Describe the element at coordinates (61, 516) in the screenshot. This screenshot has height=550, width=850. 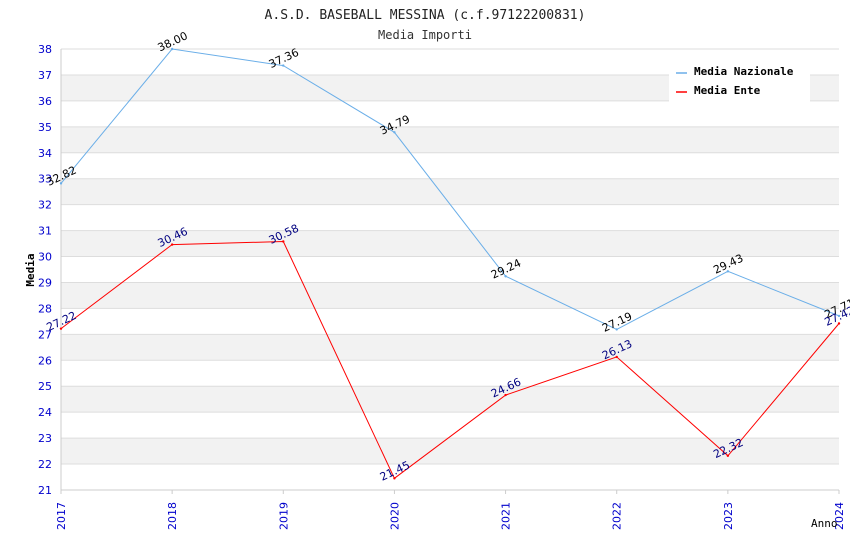
I see `x-tick-label: 2017` at that location.